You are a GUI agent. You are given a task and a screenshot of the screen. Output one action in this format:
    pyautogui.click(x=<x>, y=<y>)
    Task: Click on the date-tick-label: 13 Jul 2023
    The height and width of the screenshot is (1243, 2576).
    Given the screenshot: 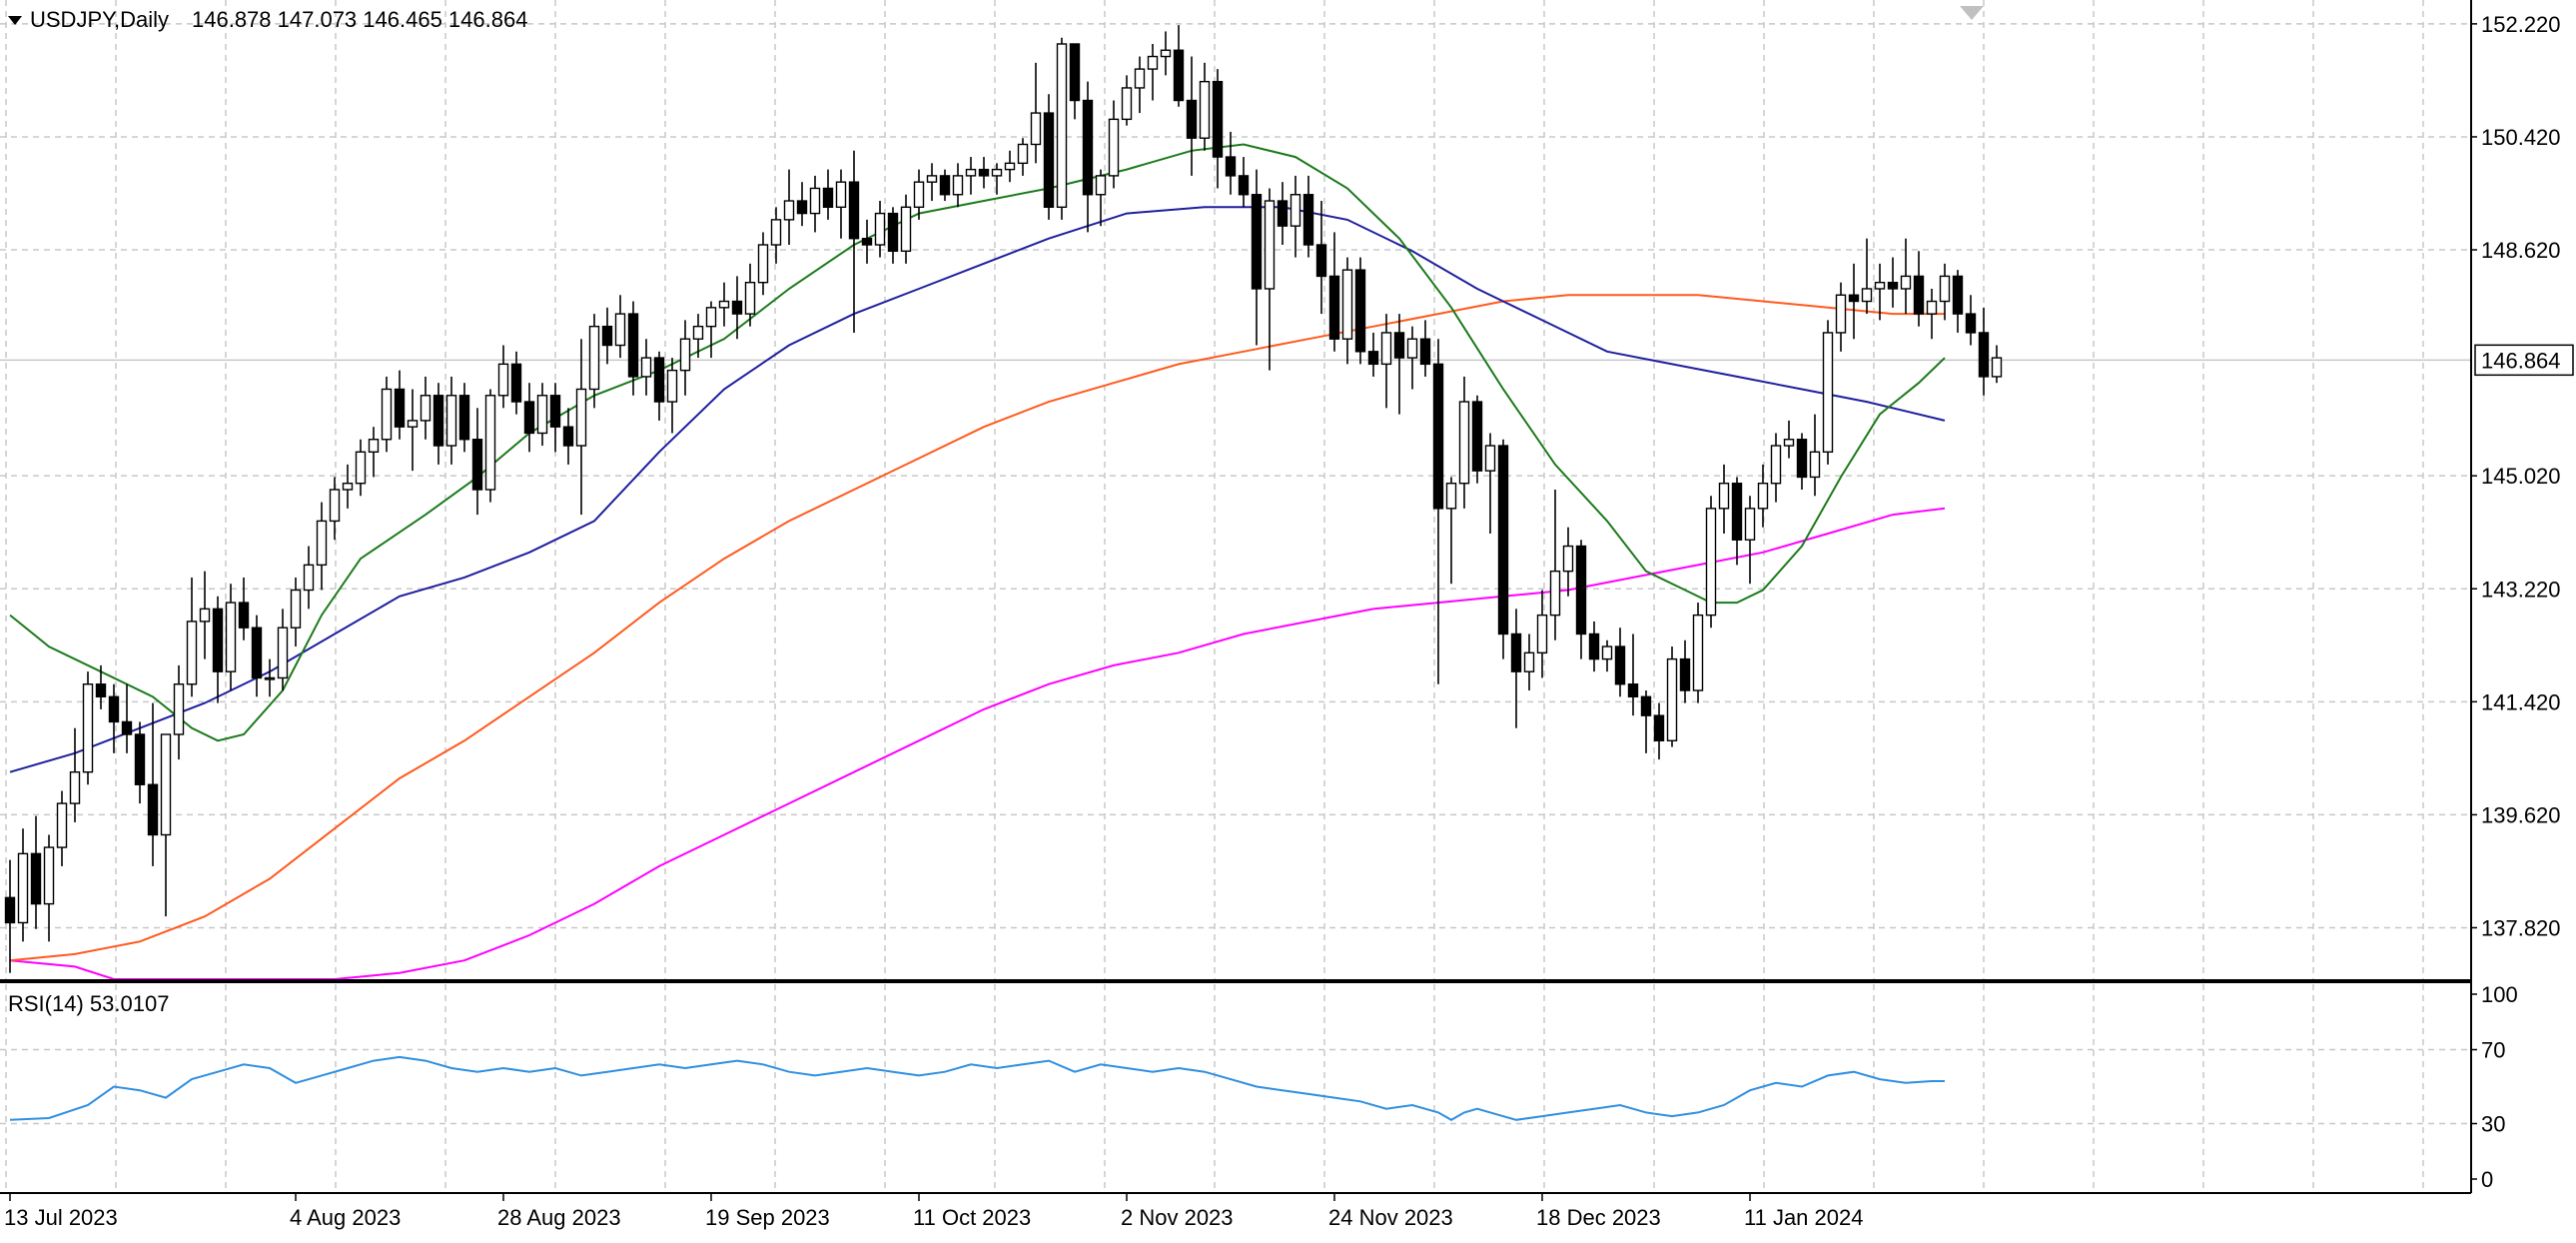 What is the action you would take?
    pyautogui.click(x=61, y=1217)
    